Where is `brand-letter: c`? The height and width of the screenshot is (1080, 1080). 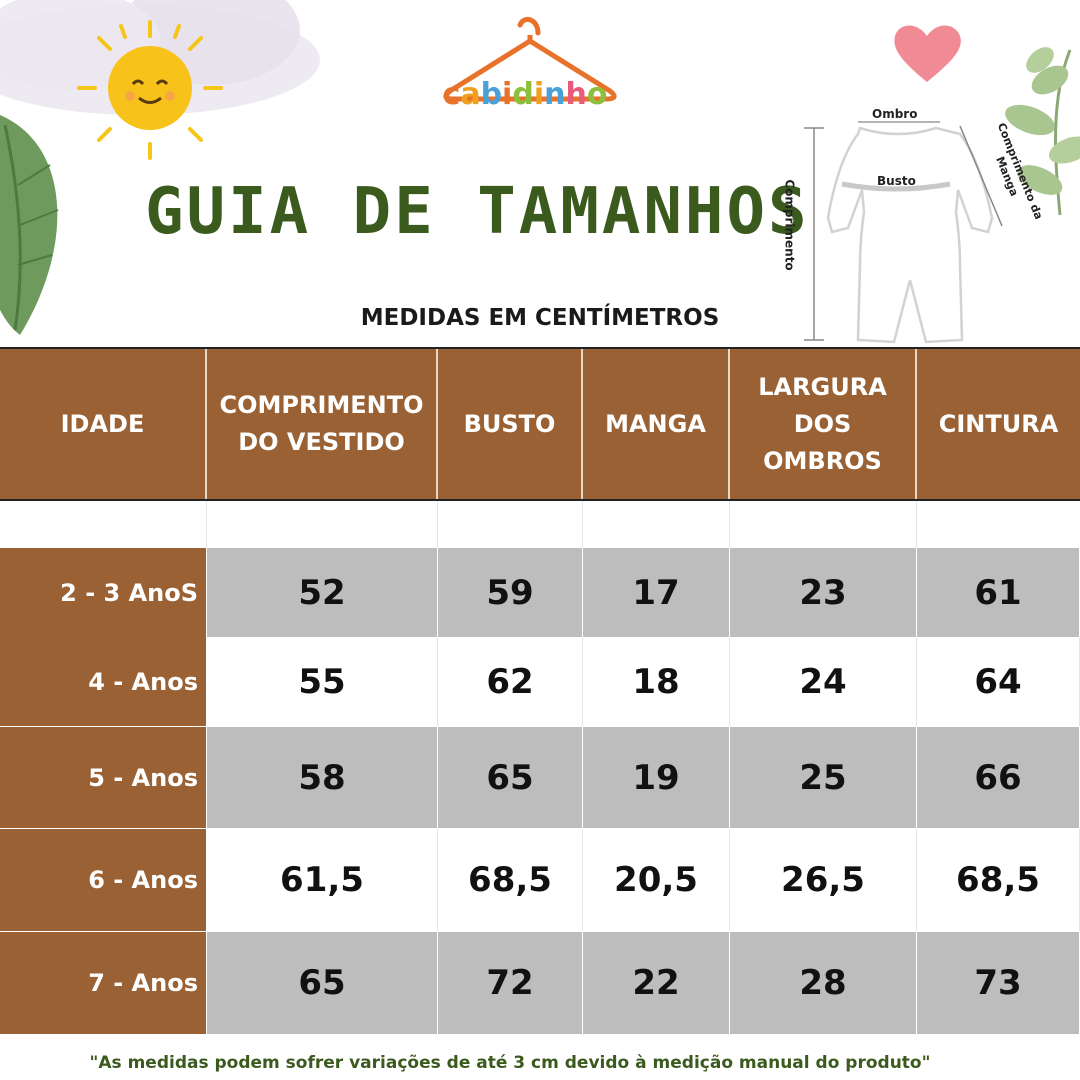
brand-letter: c is located at coordinates (451, 94).